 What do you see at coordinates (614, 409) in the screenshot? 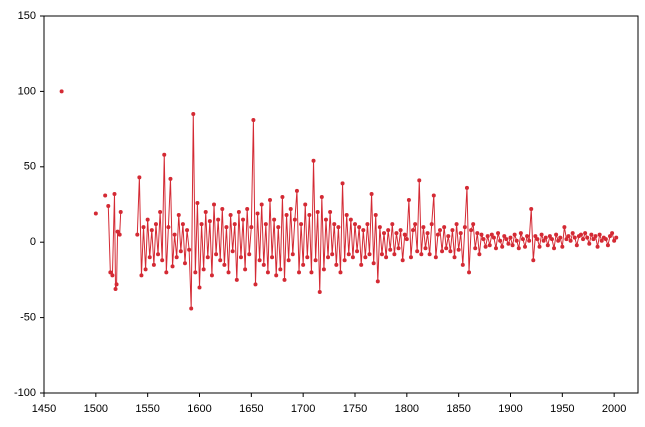
I see `x-tick-label: 2000` at bounding box center [614, 409].